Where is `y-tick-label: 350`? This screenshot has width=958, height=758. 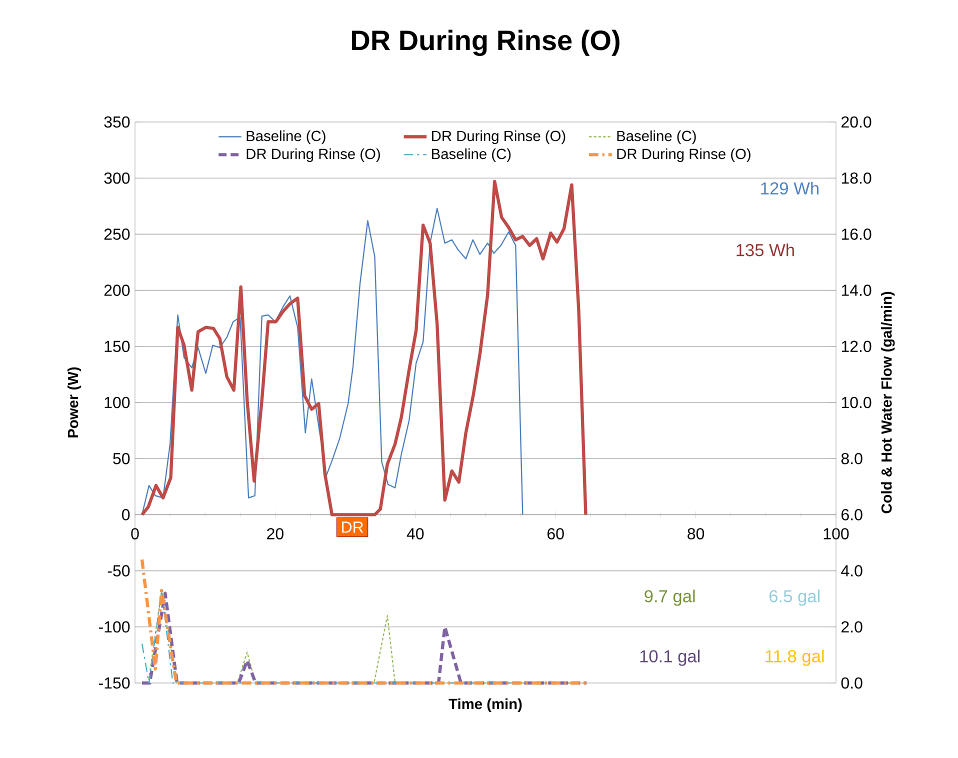
y-tick-label: 350 is located at coordinates (117, 122).